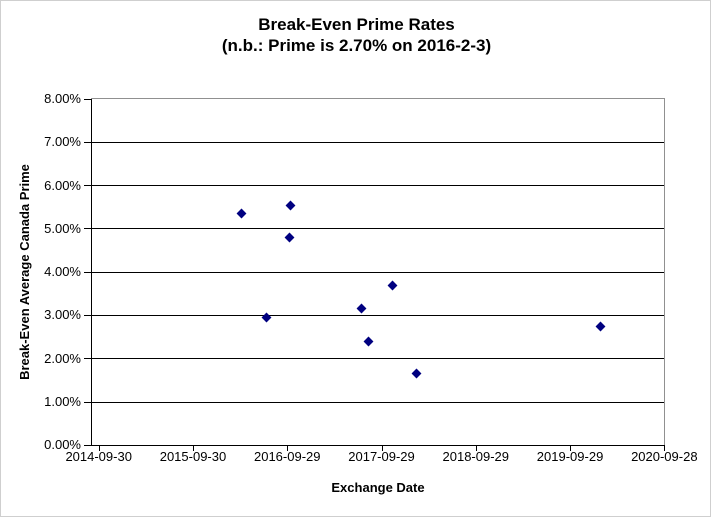  I want to click on x-tick-label: 2015-09-30, so click(193, 457).